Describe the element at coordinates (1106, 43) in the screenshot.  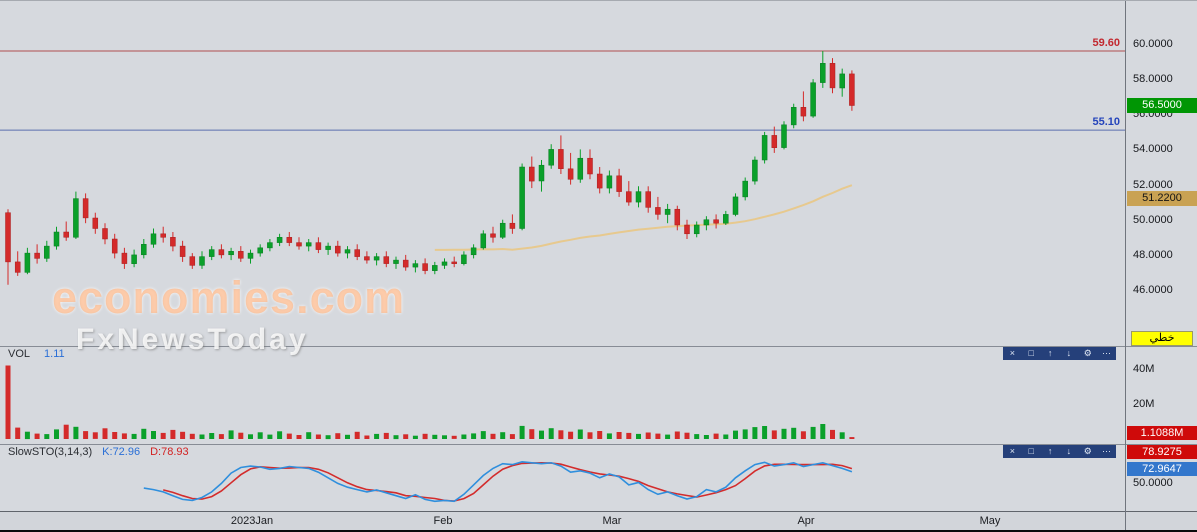
I see `resistance-label: 59.60` at that location.